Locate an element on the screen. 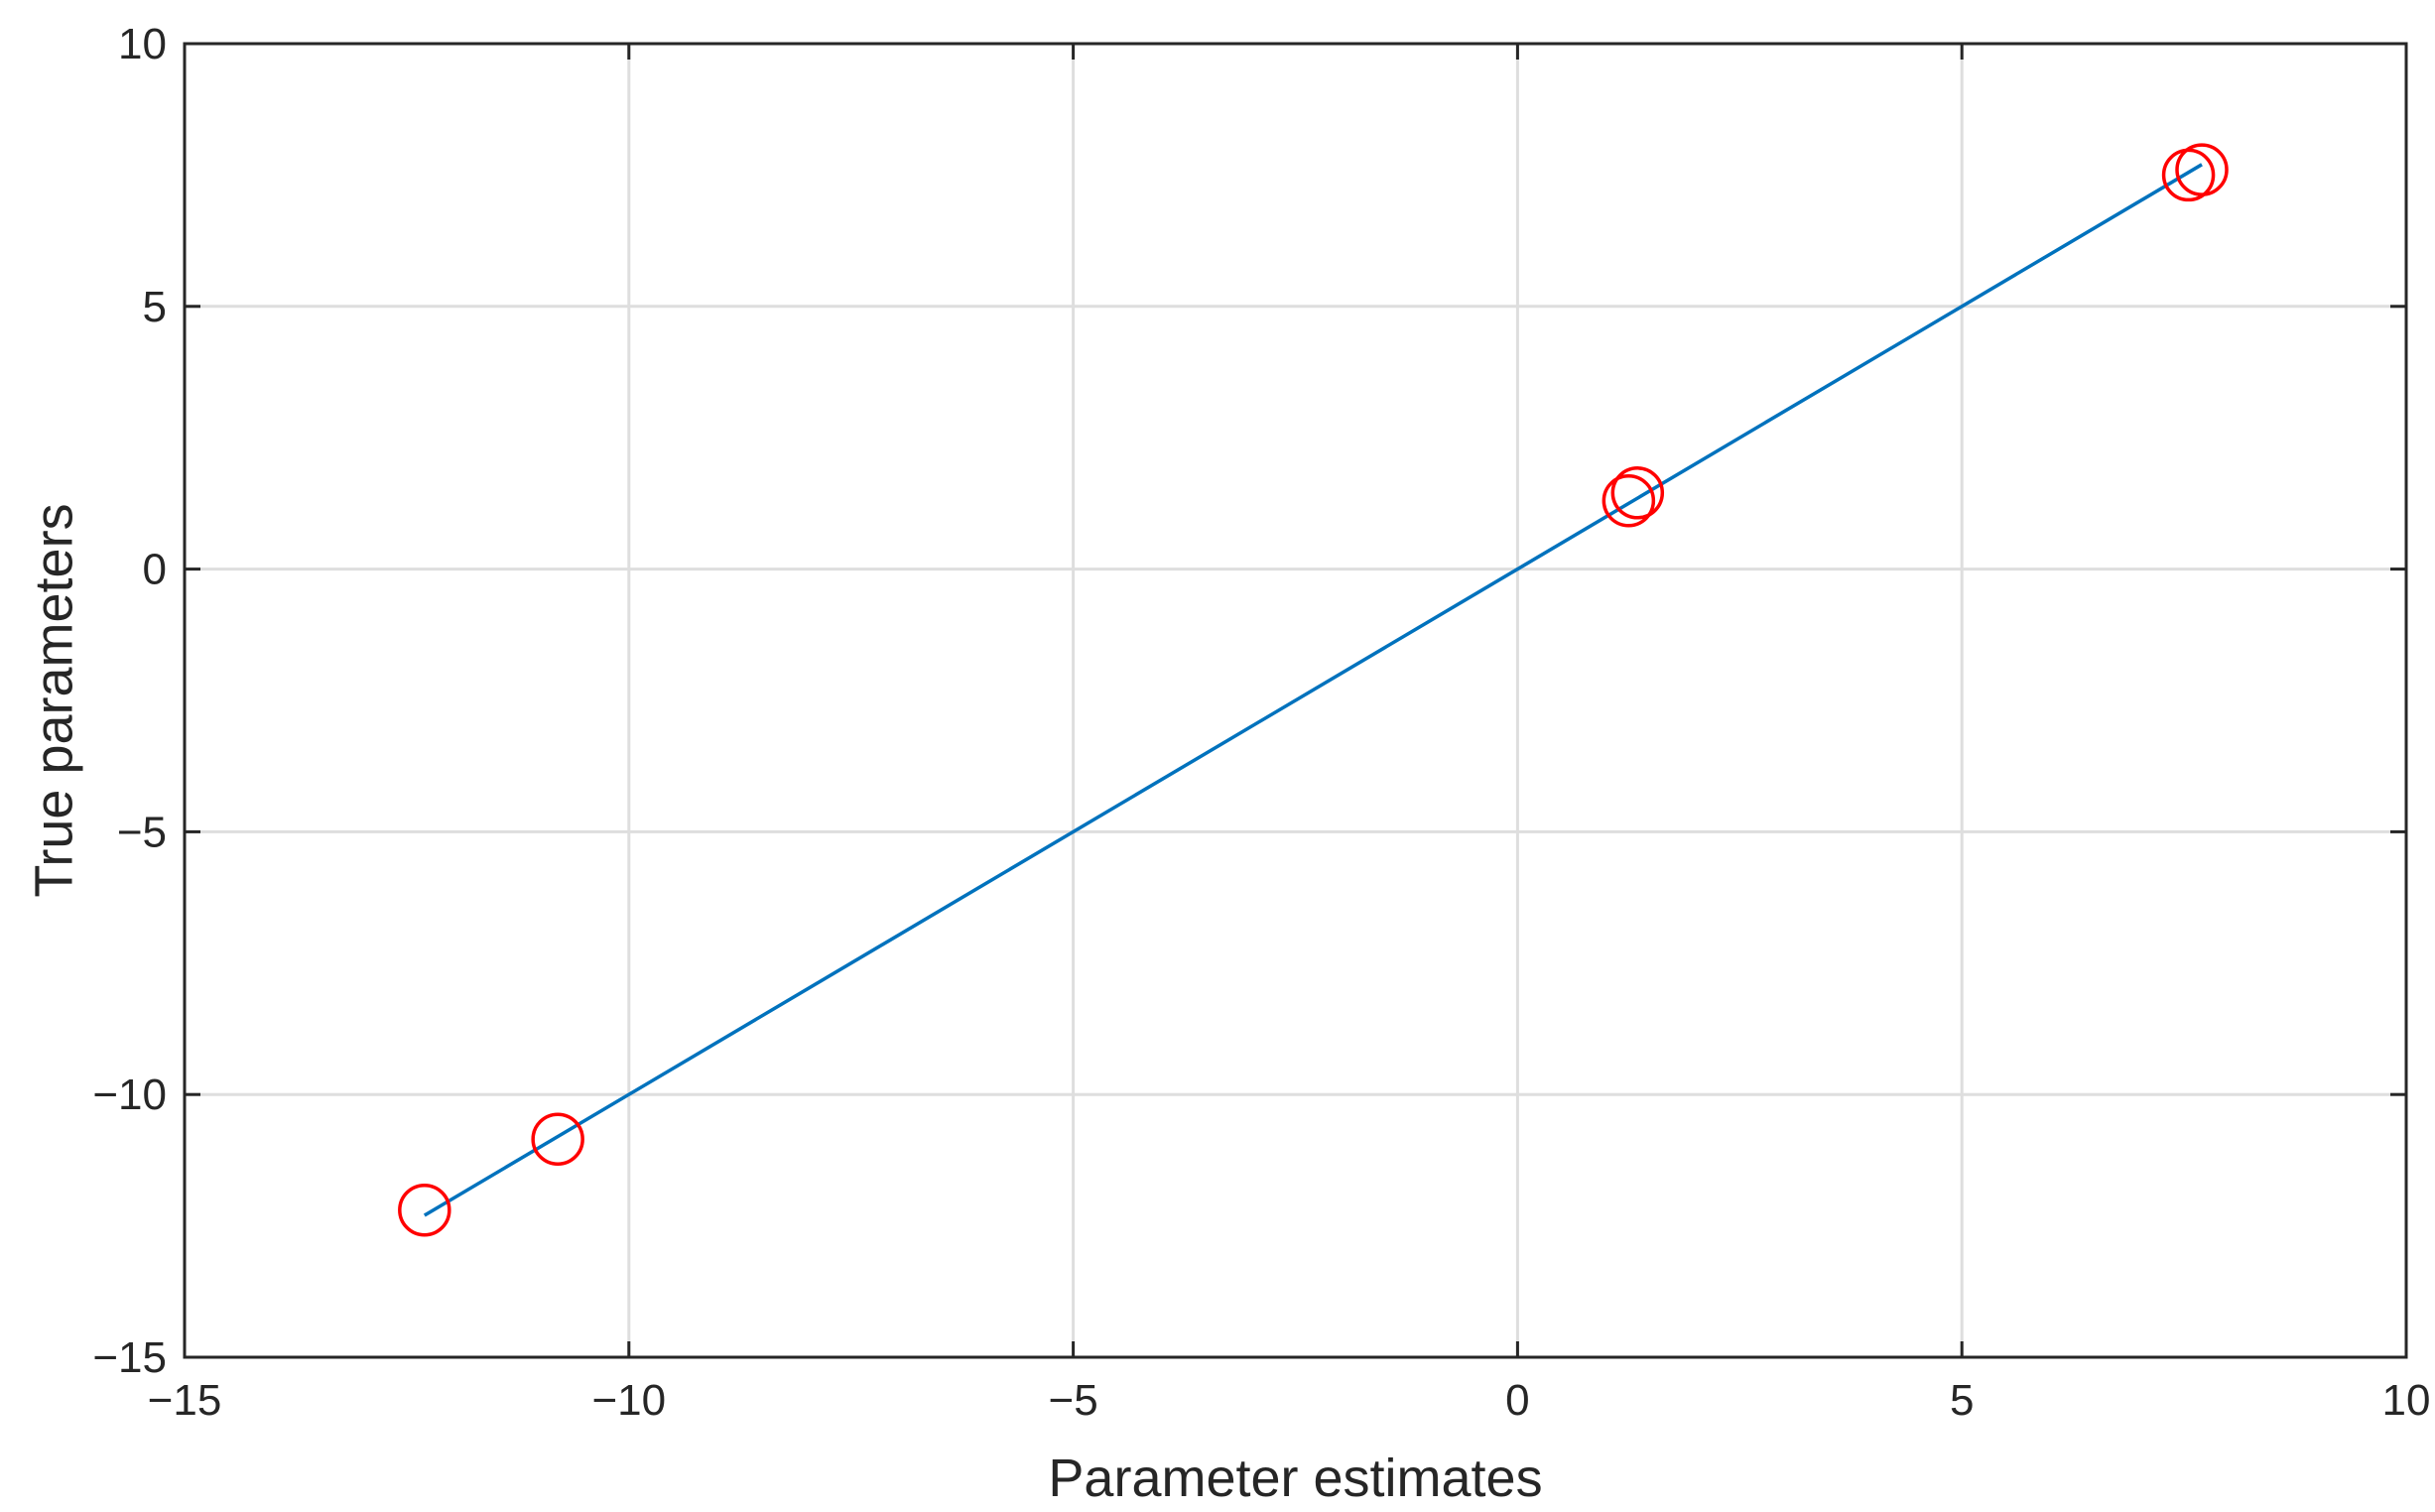 Image resolution: width=2435 pixels, height=1512 pixels. x-tick-label: 5 is located at coordinates (1962, 1400).